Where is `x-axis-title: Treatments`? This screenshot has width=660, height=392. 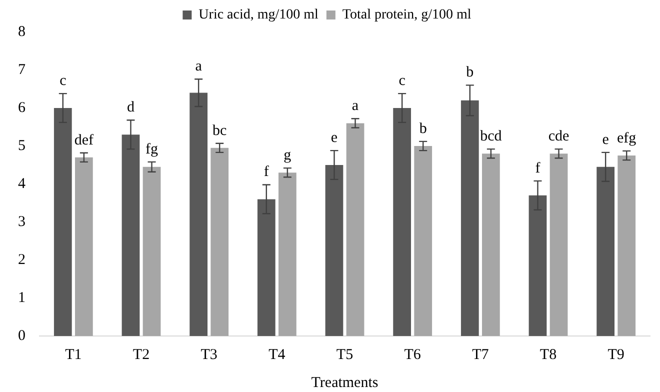 x-axis-title: Treatments is located at coordinates (344, 382).